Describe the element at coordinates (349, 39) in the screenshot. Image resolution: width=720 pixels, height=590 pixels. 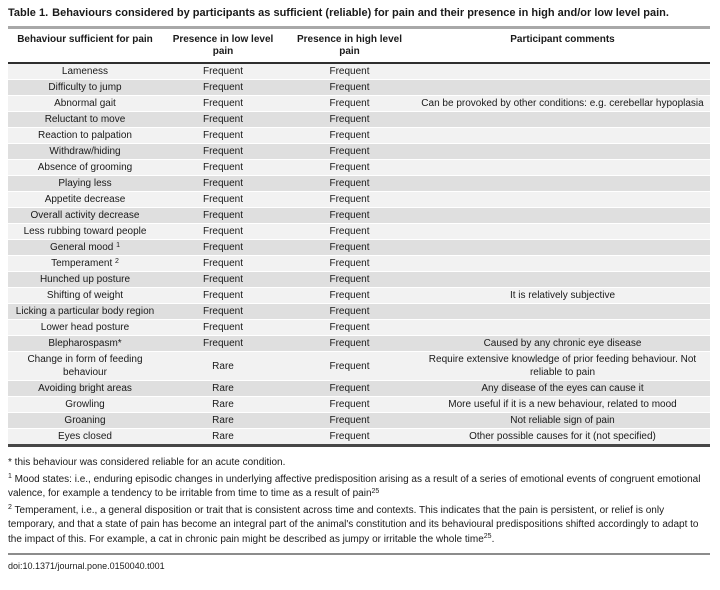
I see `header-line: Presence in high level` at that location.